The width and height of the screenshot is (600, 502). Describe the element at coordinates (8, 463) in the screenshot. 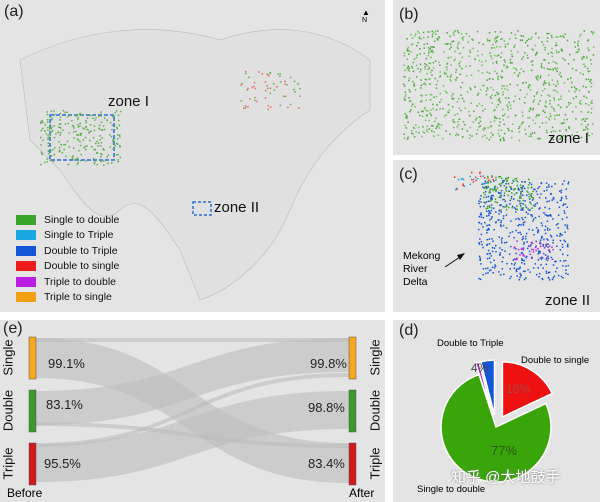

I see `node-label-left-triple: Triple` at that location.